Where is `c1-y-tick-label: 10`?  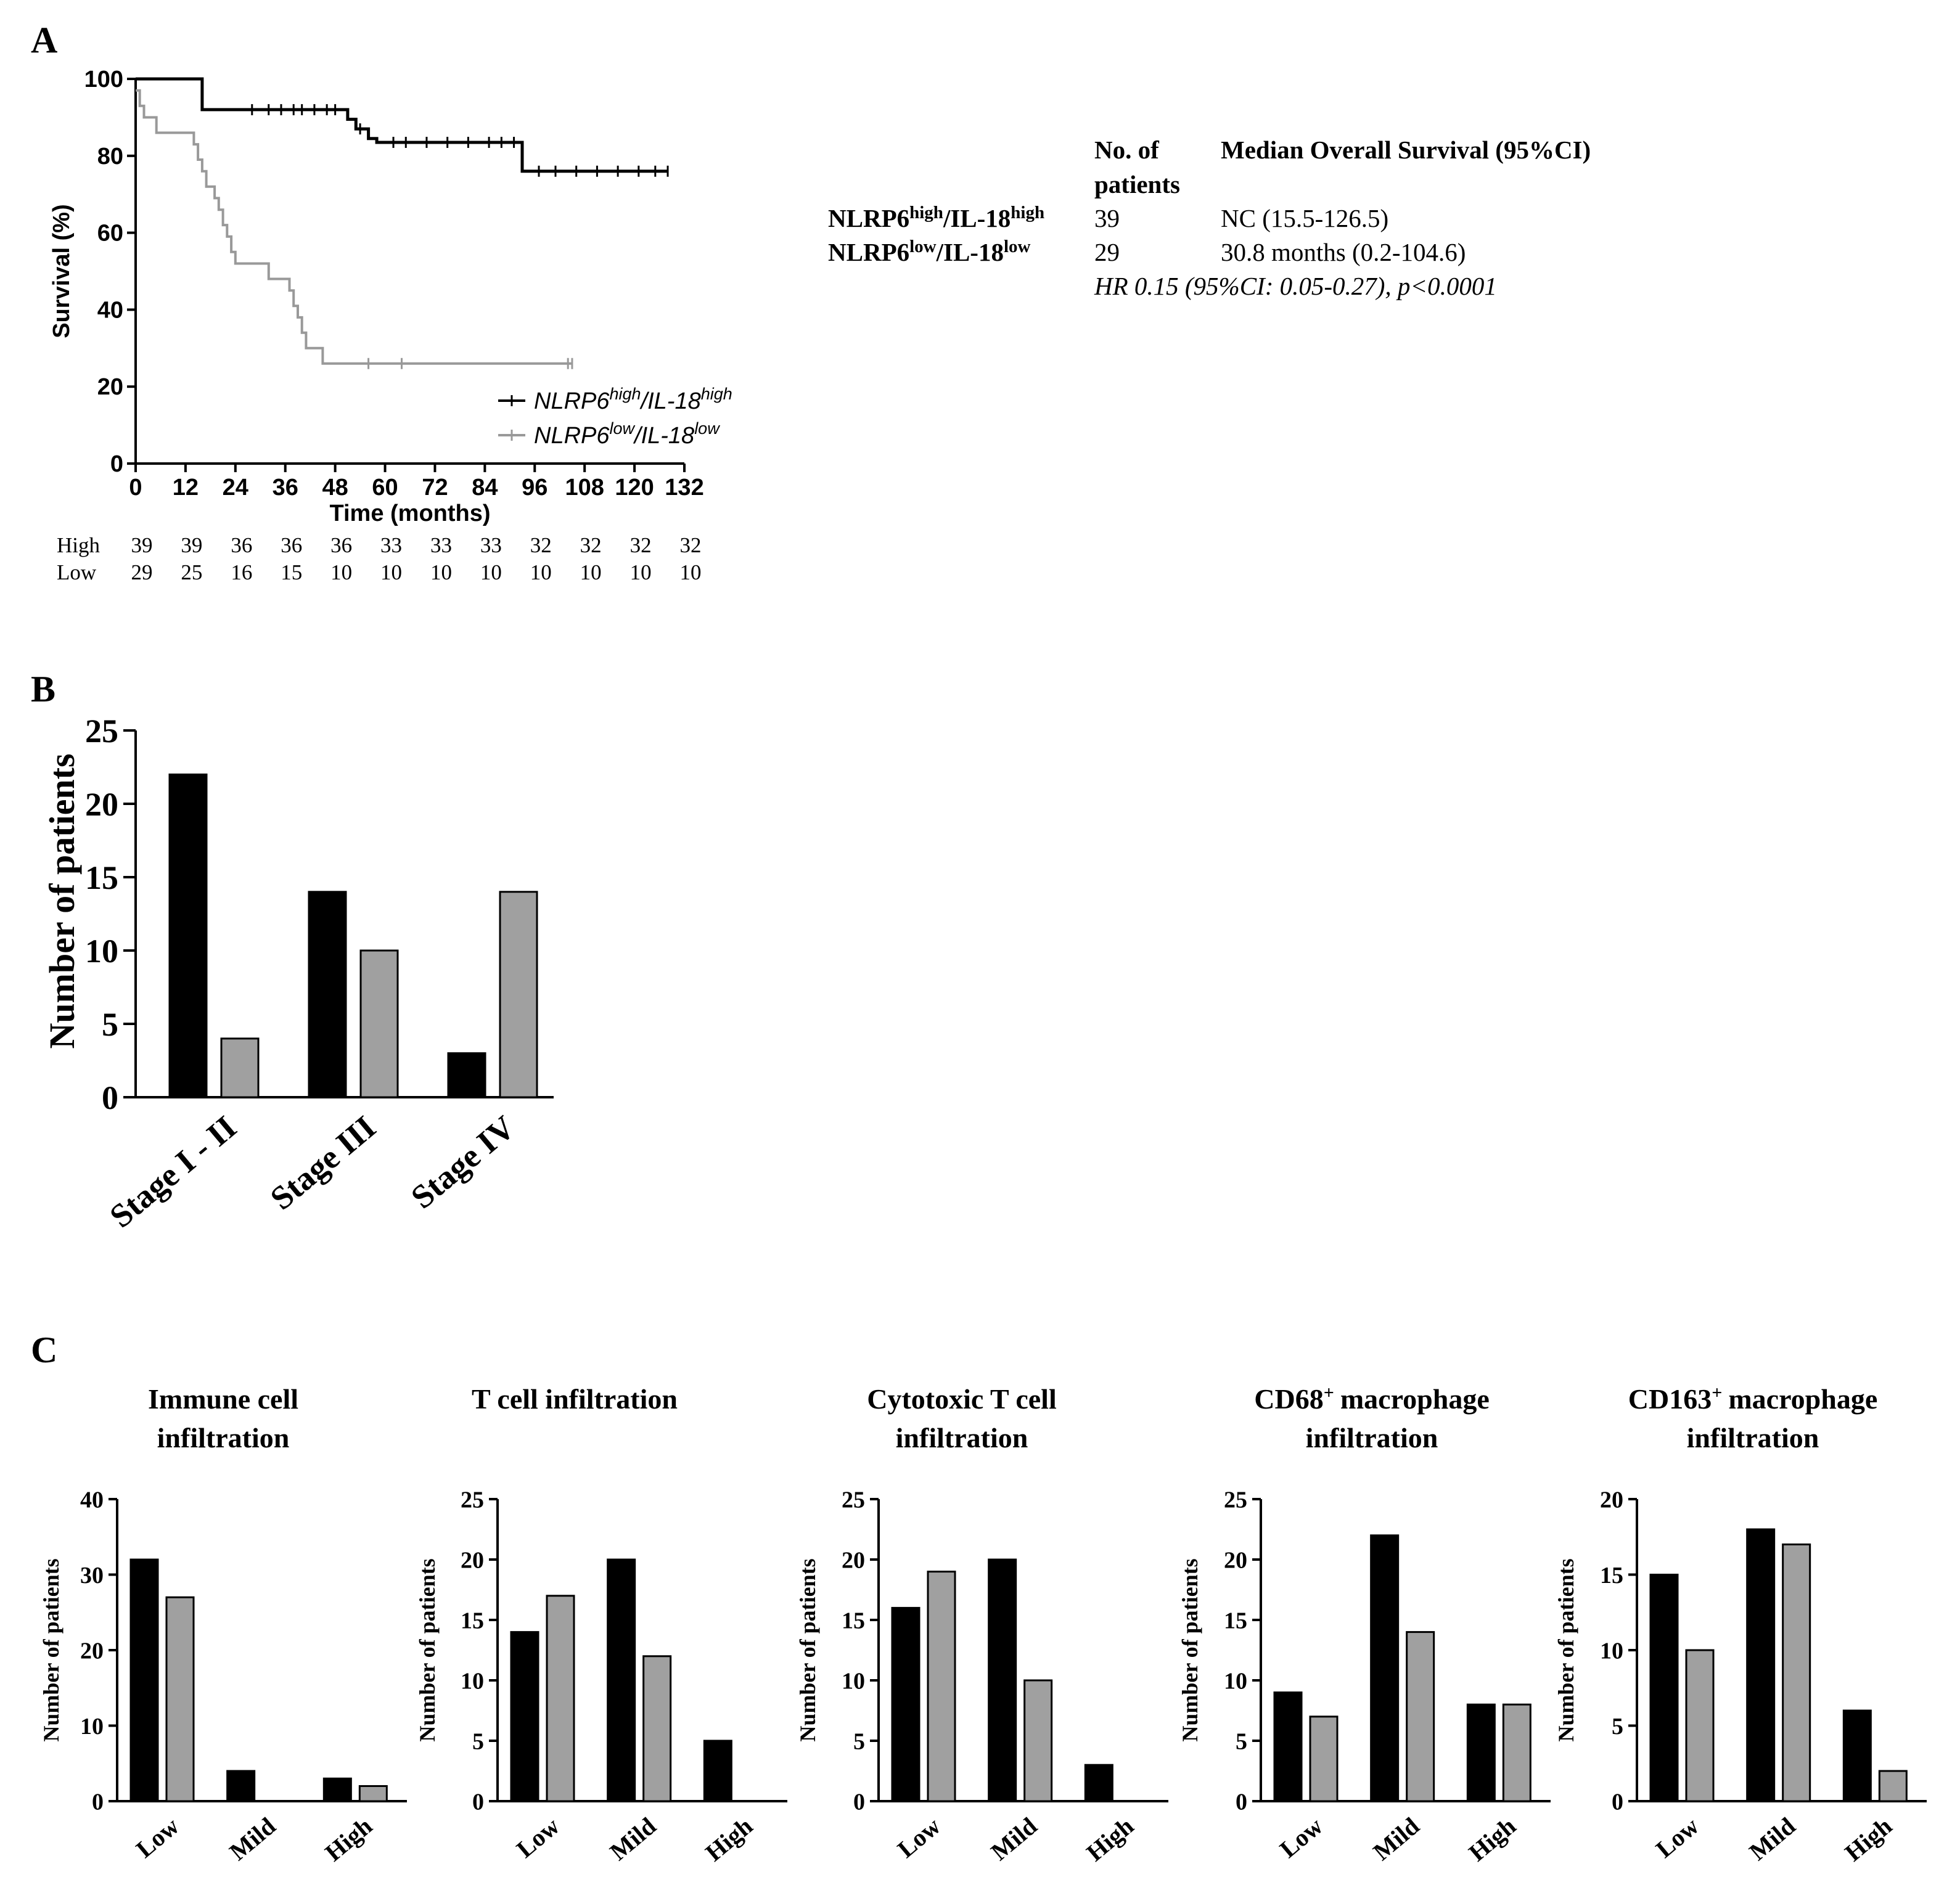 c1-y-tick-label: 10 is located at coordinates (92, 1727).